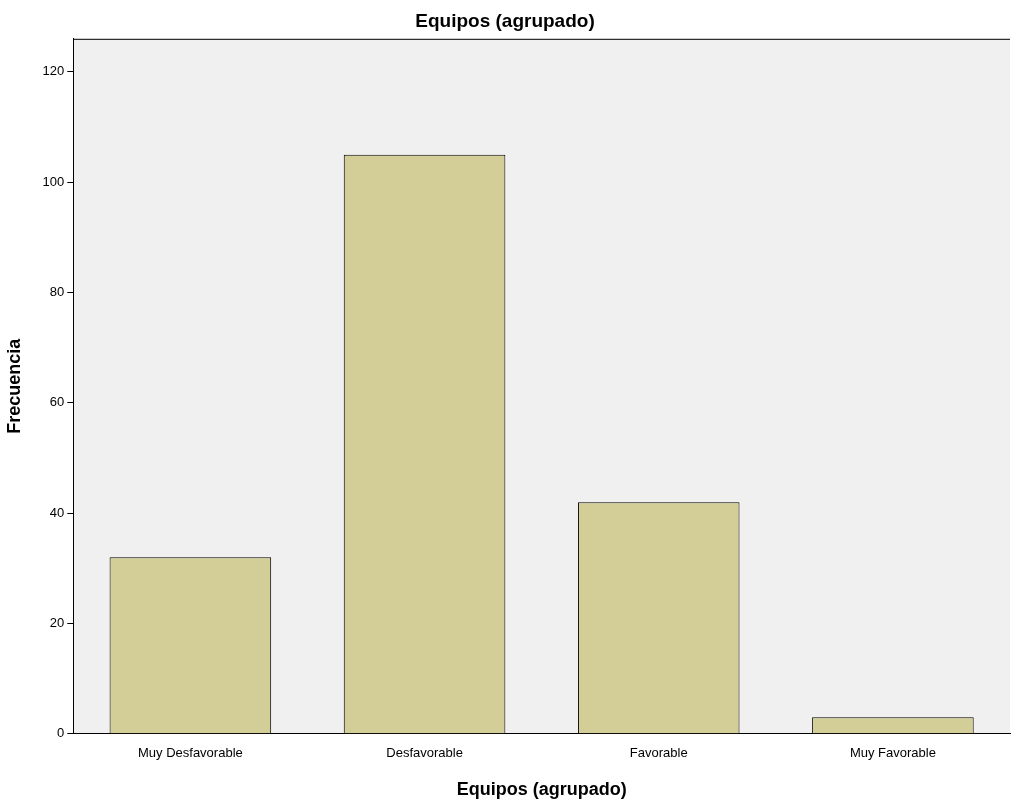  Describe the element at coordinates (53, 181) in the screenshot. I see `y-tick-label: 100` at that location.